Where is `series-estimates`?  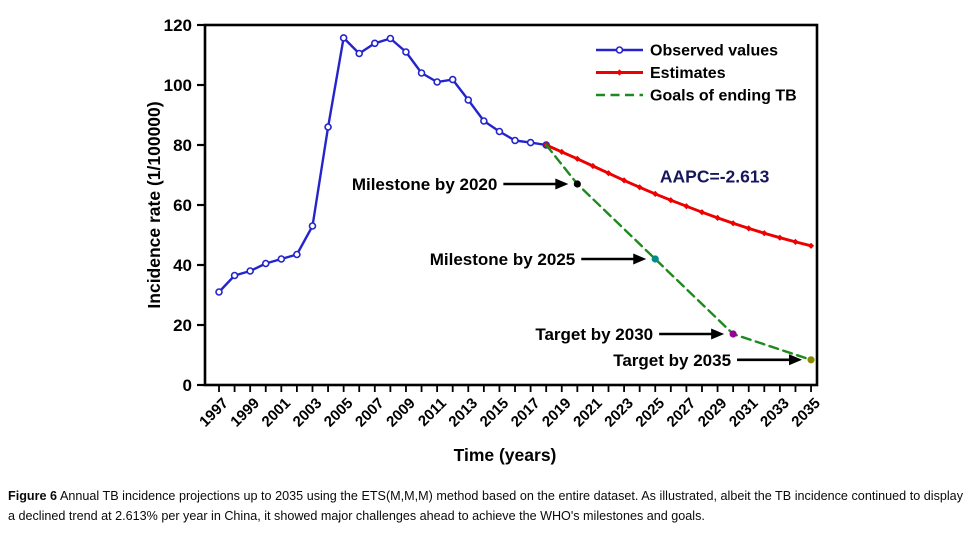
series-estimates is located at coordinates (679, 195).